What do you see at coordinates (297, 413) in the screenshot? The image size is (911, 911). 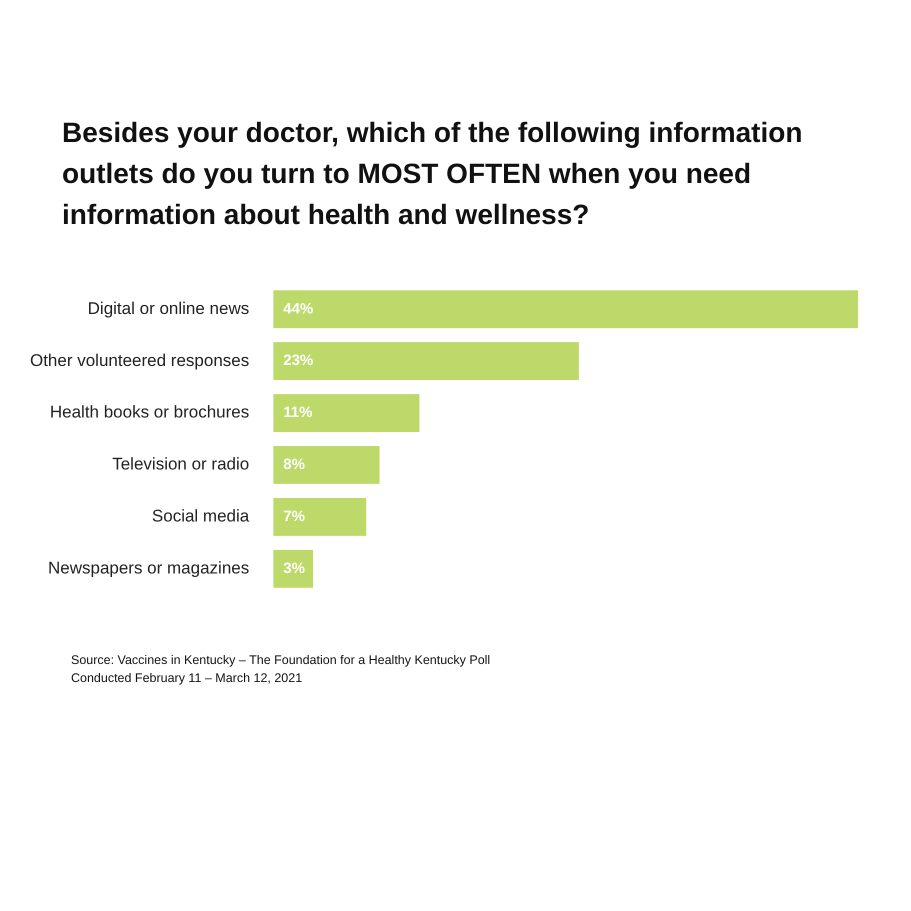 I see `data-label: 11%` at bounding box center [297, 413].